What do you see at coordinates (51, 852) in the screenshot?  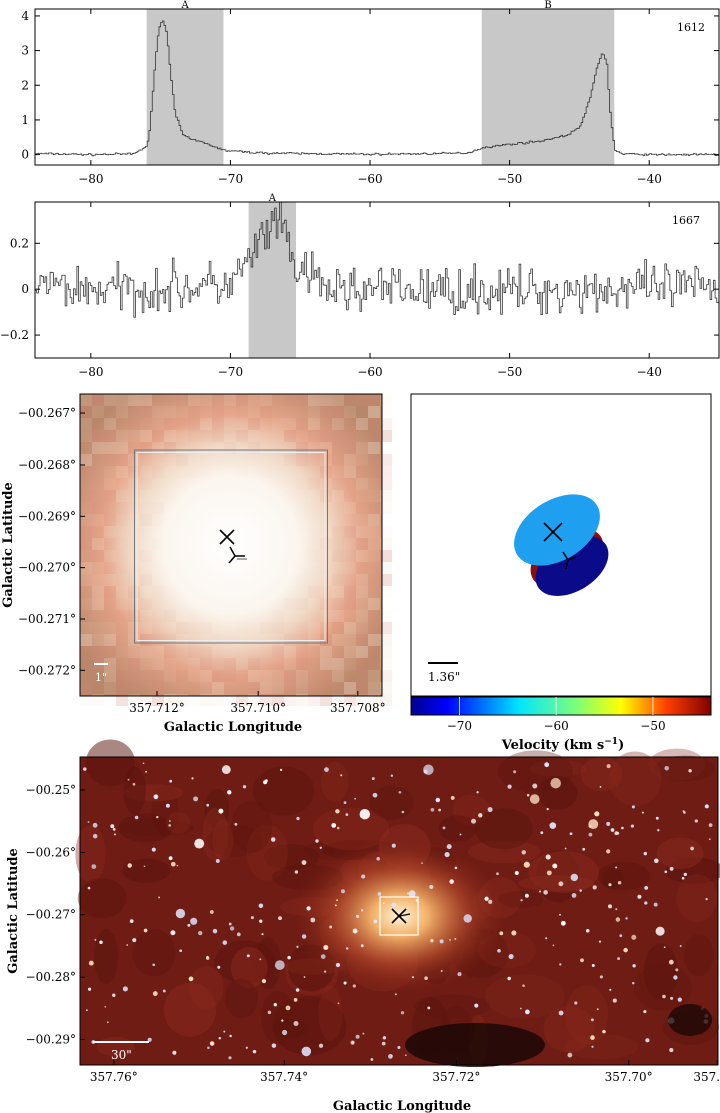 I see `y-tick-label: −00.26°` at bounding box center [51, 852].